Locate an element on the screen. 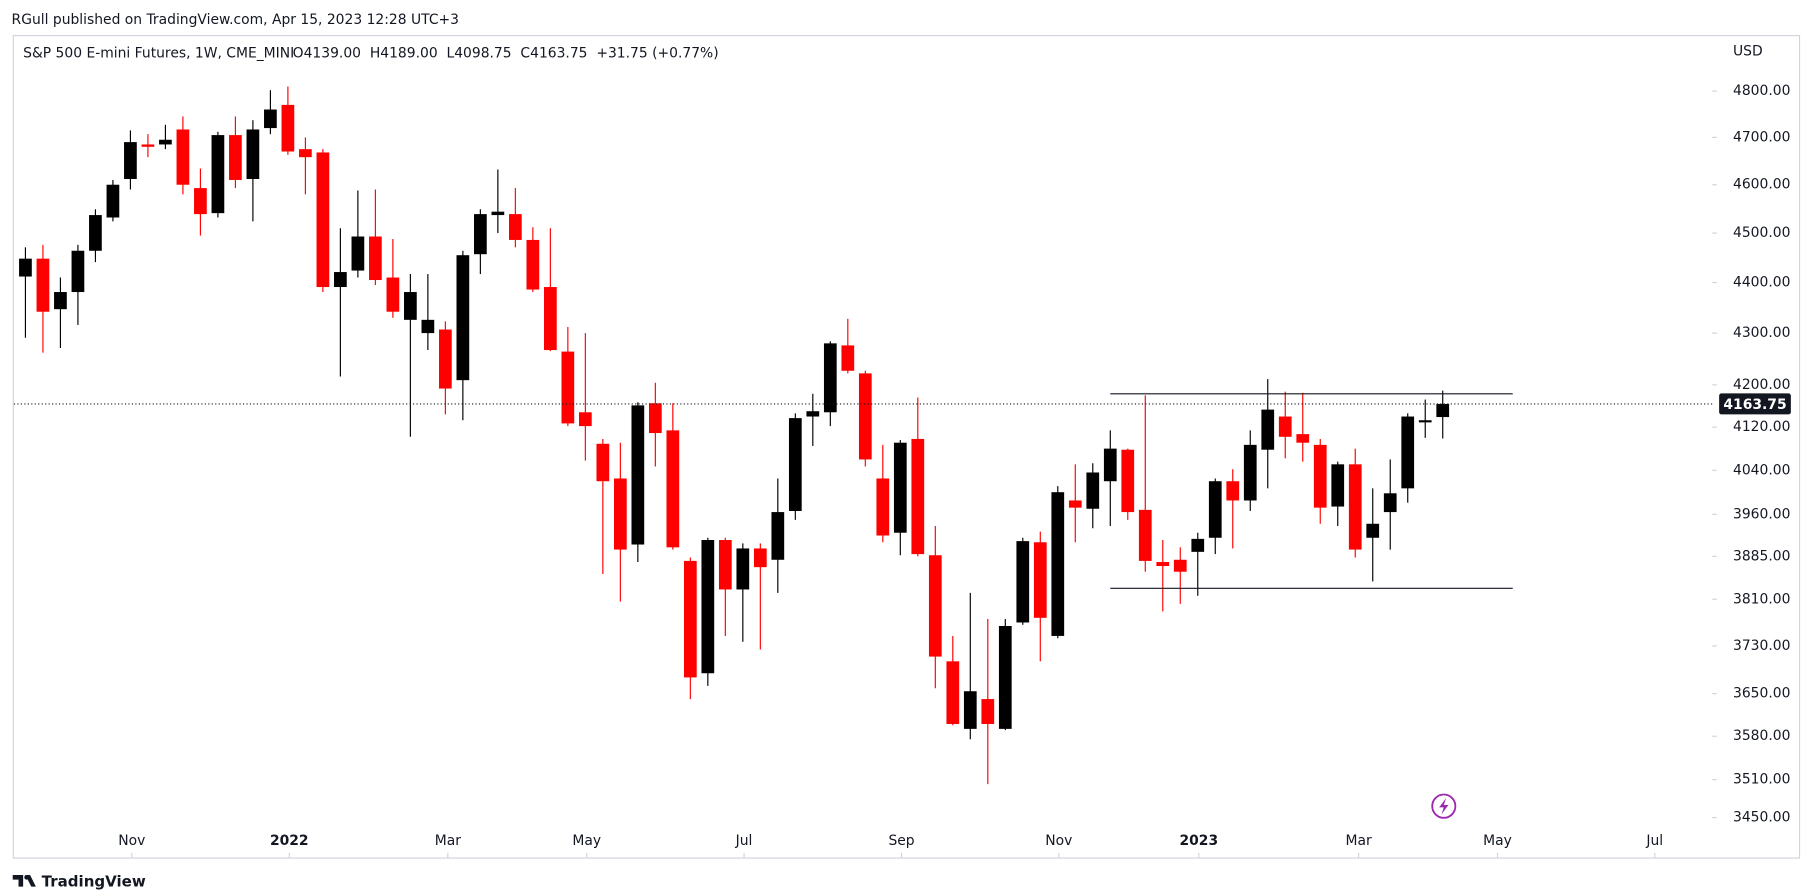  y-tick-label: 4040.00 is located at coordinates (1761, 470).